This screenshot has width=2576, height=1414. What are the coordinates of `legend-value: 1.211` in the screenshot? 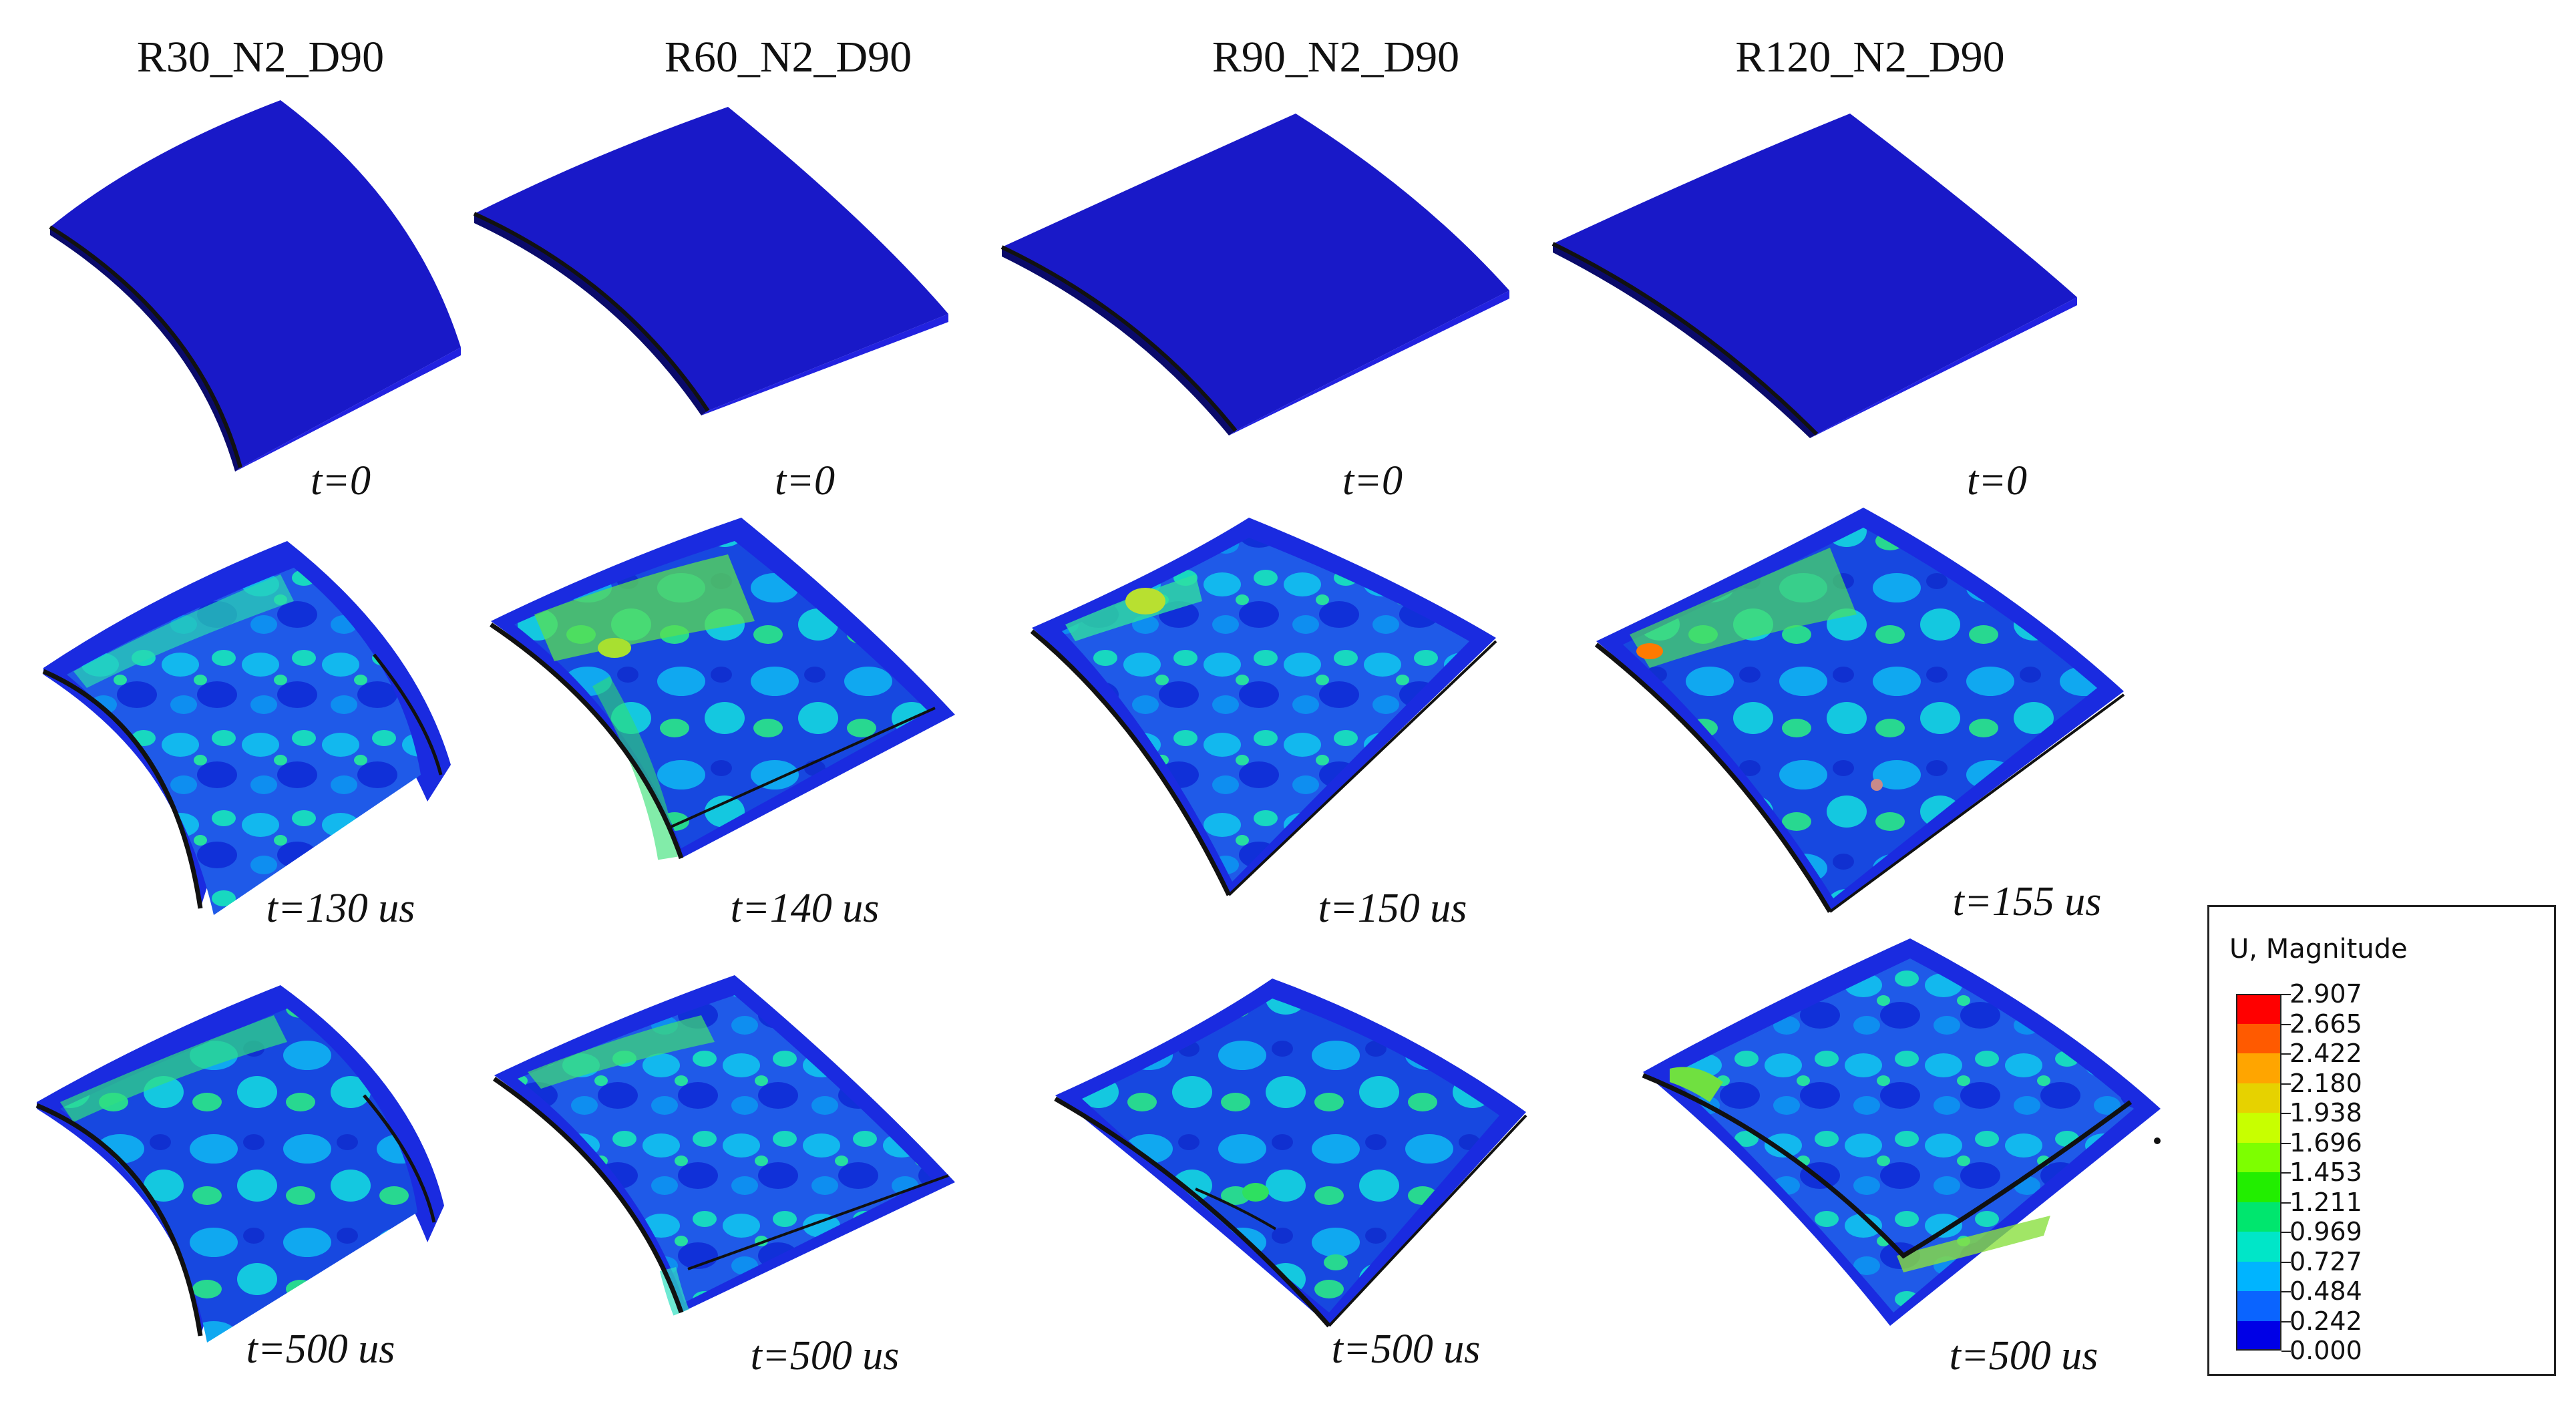 It's located at (2325, 1202).